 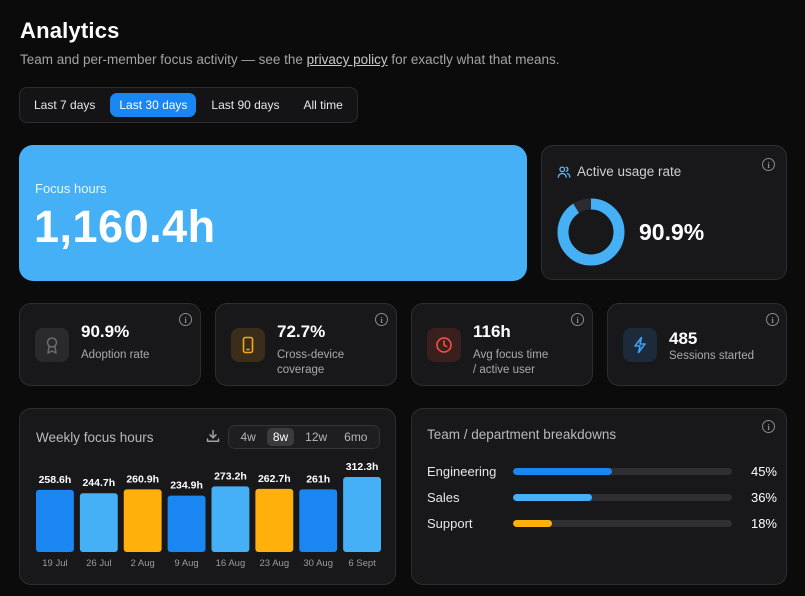 What do you see at coordinates (213, 436) in the screenshot?
I see `download-icon` at bounding box center [213, 436].